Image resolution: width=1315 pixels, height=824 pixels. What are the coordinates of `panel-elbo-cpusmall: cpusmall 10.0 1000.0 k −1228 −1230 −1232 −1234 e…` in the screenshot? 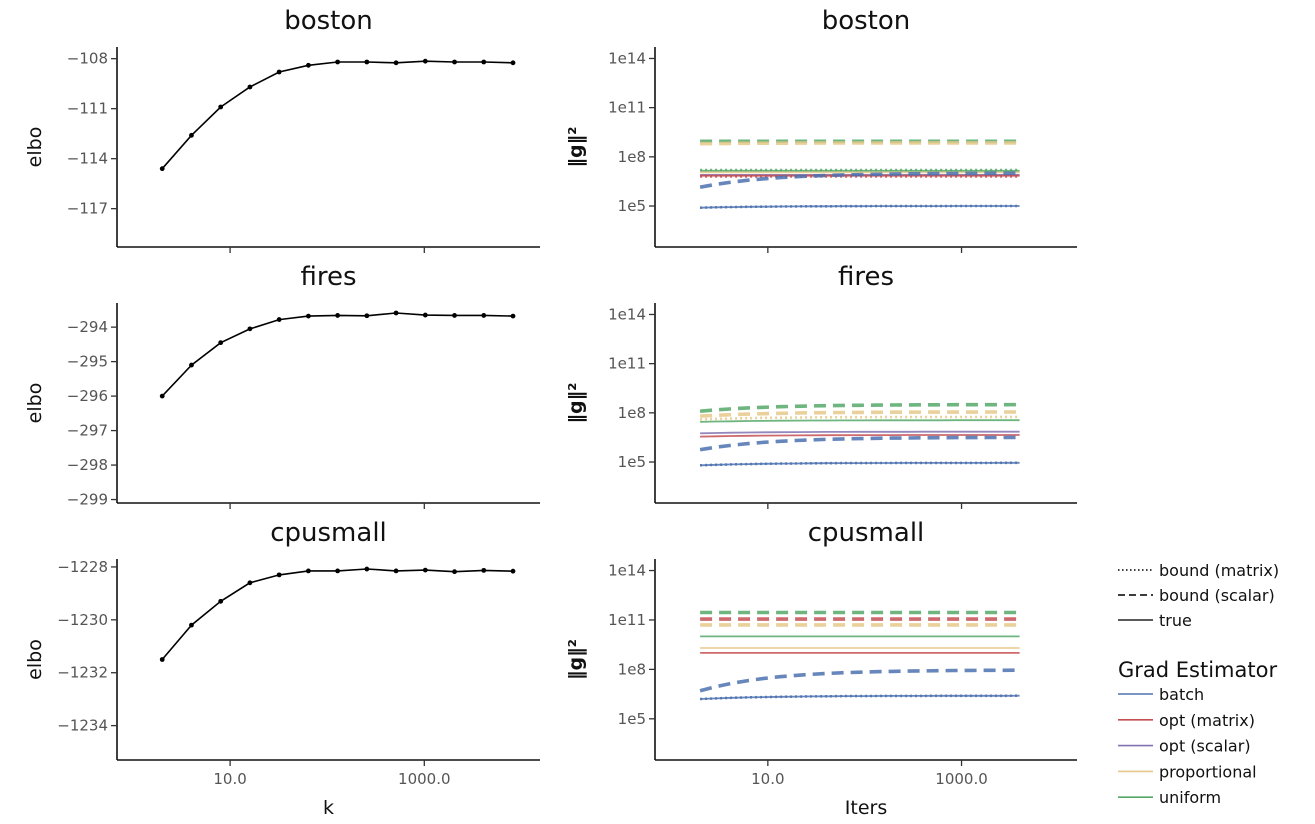 It's located at (282, 668).